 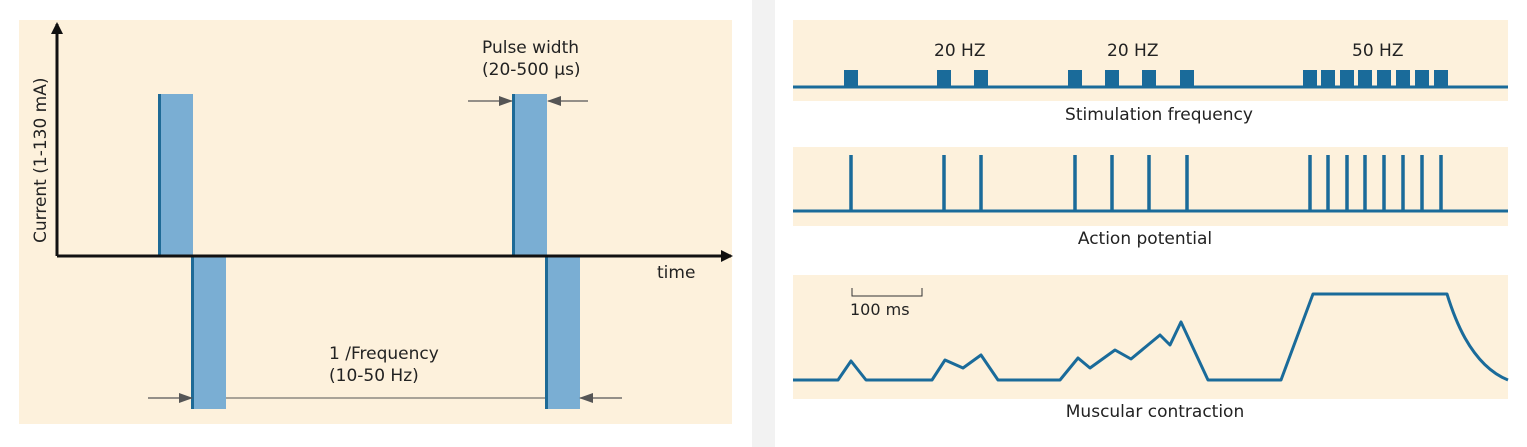 What do you see at coordinates (531, 70) in the screenshot?
I see `pulse-width-range: (20-500 µs)` at bounding box center [531, 70].